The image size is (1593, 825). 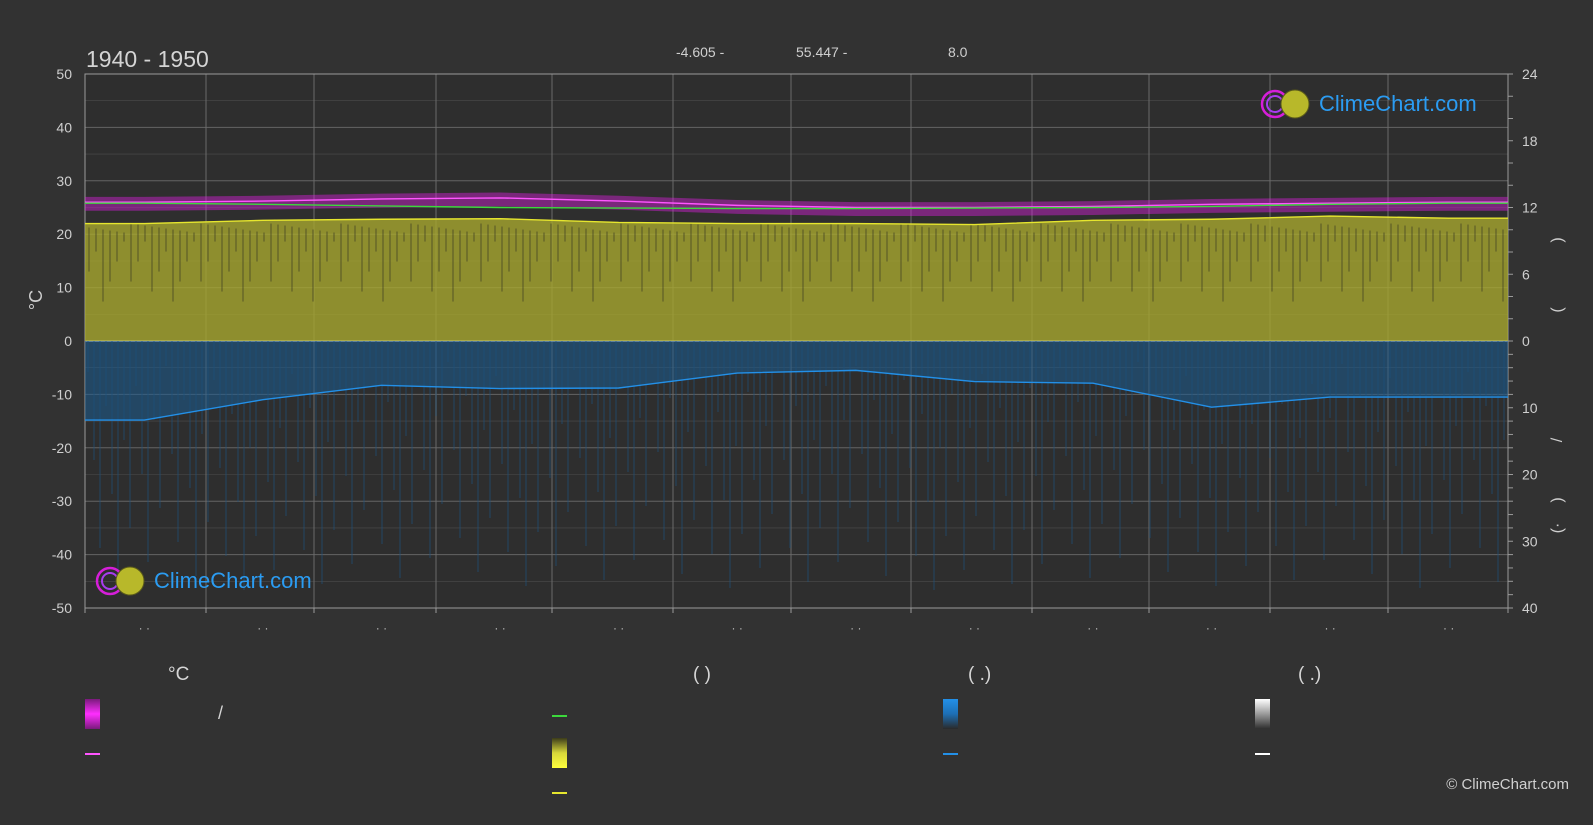 I want to click on latitude-label: -4.605 -, so click(x=700, y=52).